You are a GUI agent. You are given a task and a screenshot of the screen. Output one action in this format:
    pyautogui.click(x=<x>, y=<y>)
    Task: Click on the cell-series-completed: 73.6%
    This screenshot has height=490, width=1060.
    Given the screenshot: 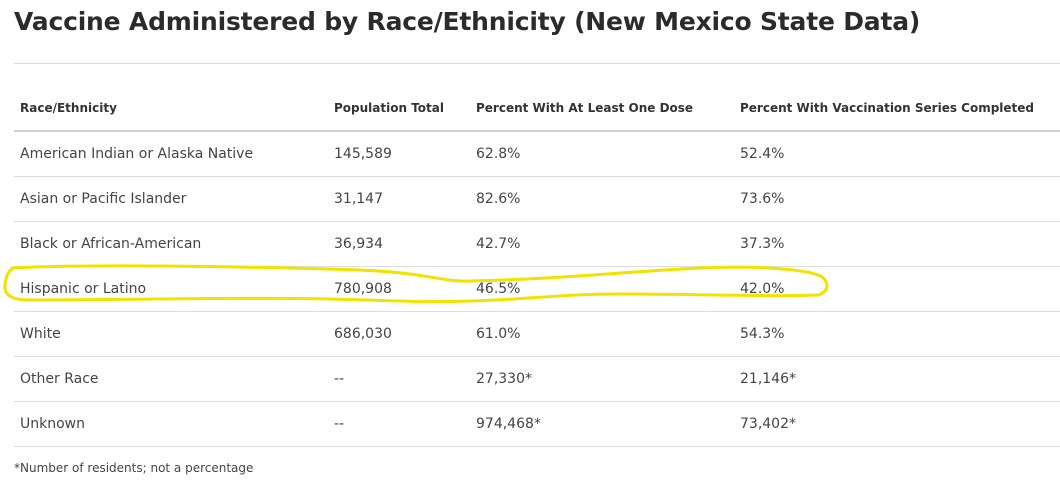 What is the action you would take?
    pyautogui.click(x=897, y=199)
    